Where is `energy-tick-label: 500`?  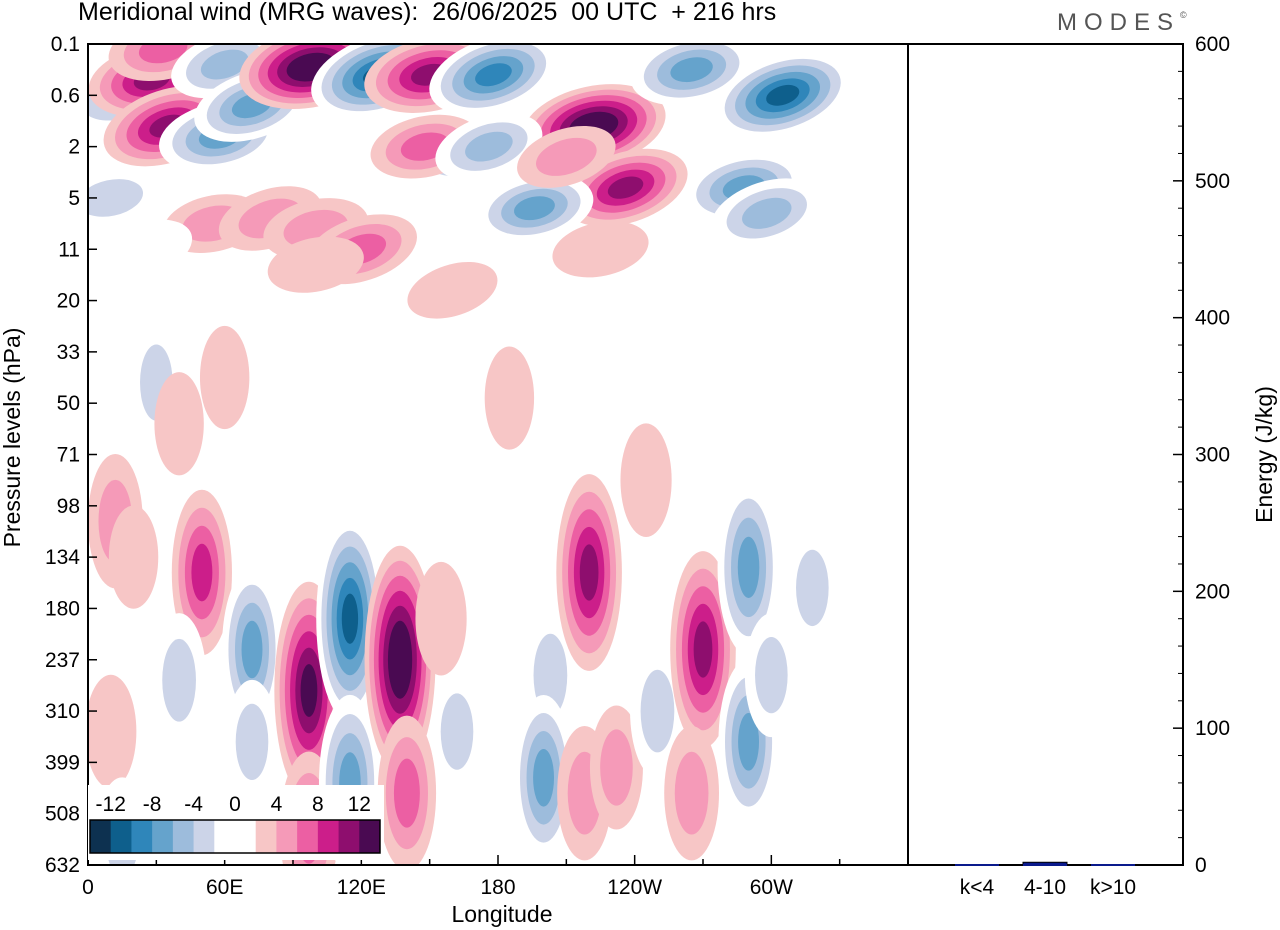 energy-tick-label: 500 is located at coordinates (1212, 181).